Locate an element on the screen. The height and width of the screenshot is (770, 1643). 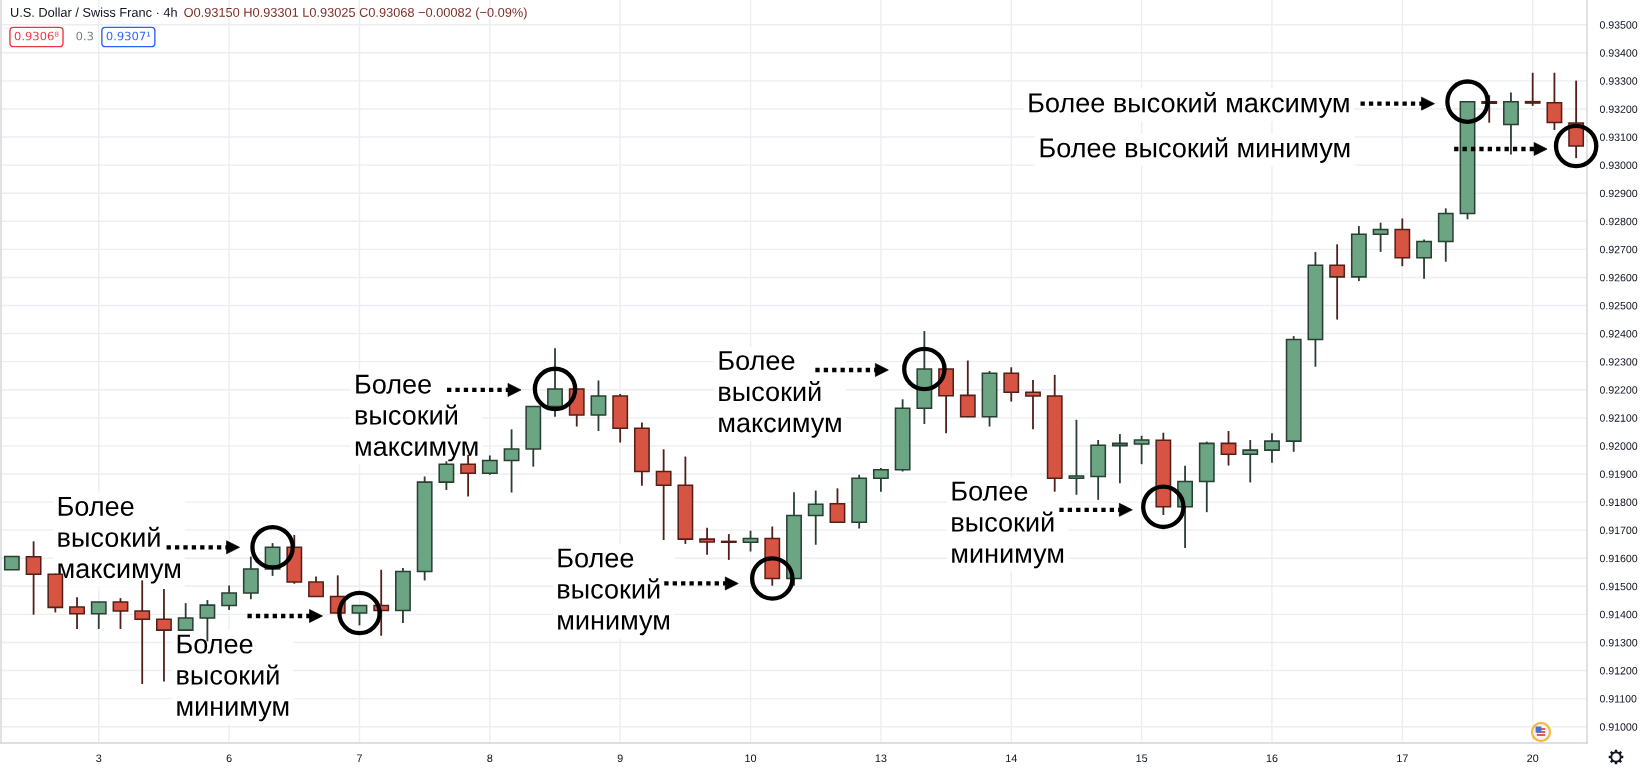
y-tick-label: 0.92600 is located at coordinates (1618, 277).